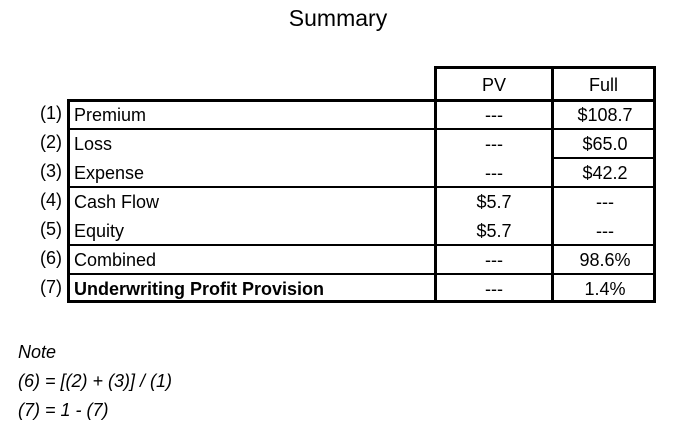 This screenshot has width=676, height=426. What do you see at coordinates (603, 84) in the screenshot?
I see `column-header-full: Full` at bounding box center [603, 84].